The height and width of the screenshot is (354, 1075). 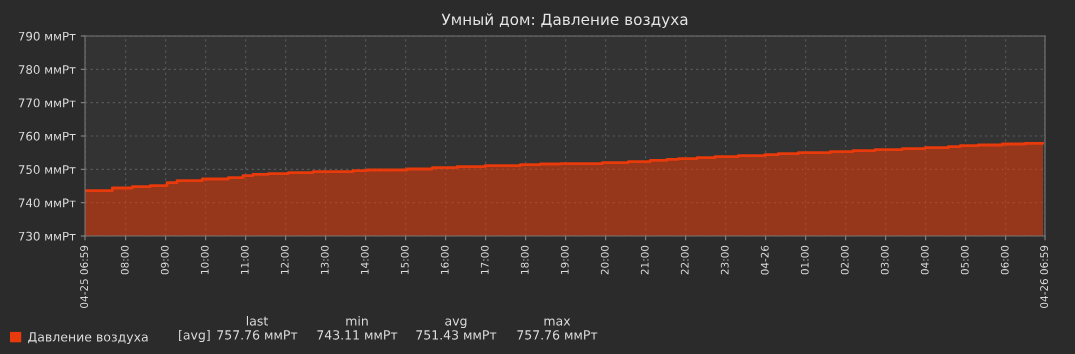 I want to click on x-tick-label: 09:00, so click(x=164, y=260).